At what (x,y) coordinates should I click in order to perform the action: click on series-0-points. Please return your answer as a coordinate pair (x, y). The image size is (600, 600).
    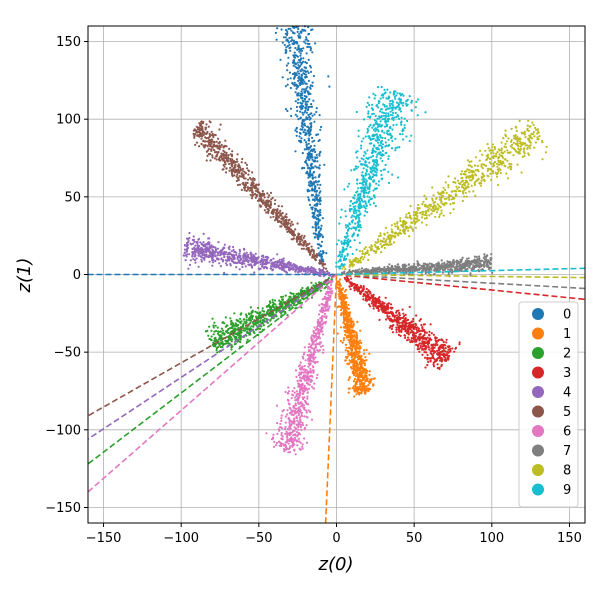
    Looking at the image, I should click on (302, 145).